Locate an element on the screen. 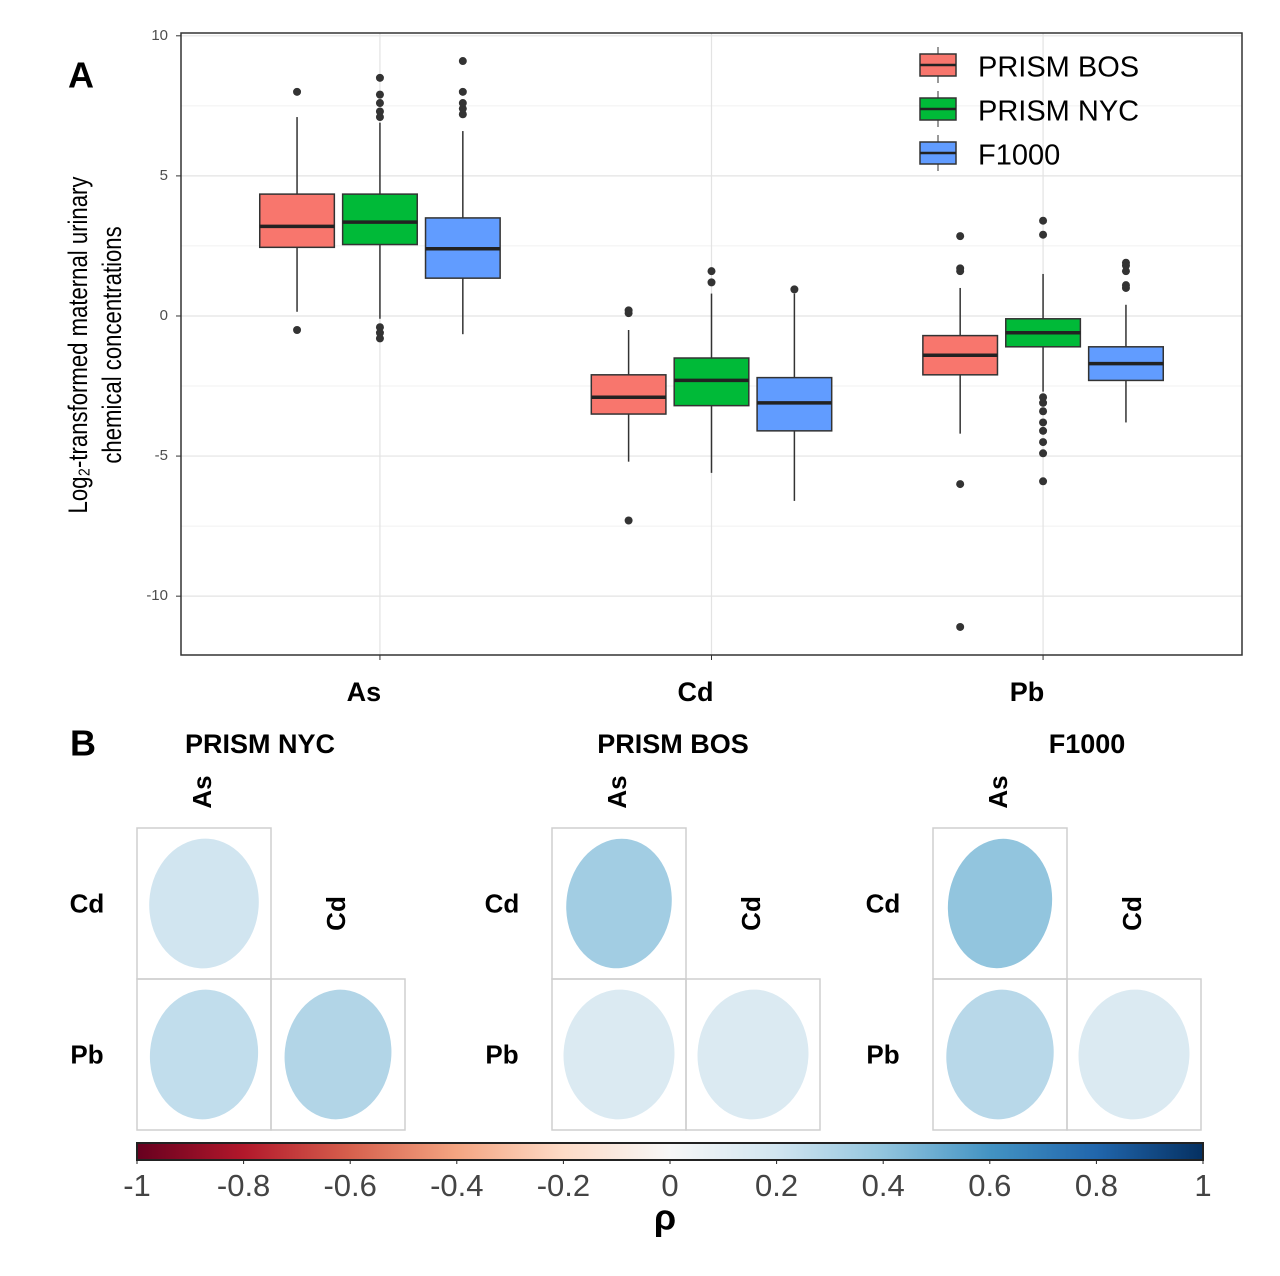 The image size is (1280, 1276). y-tick-label: 0 is located at coordinates (164, 315).